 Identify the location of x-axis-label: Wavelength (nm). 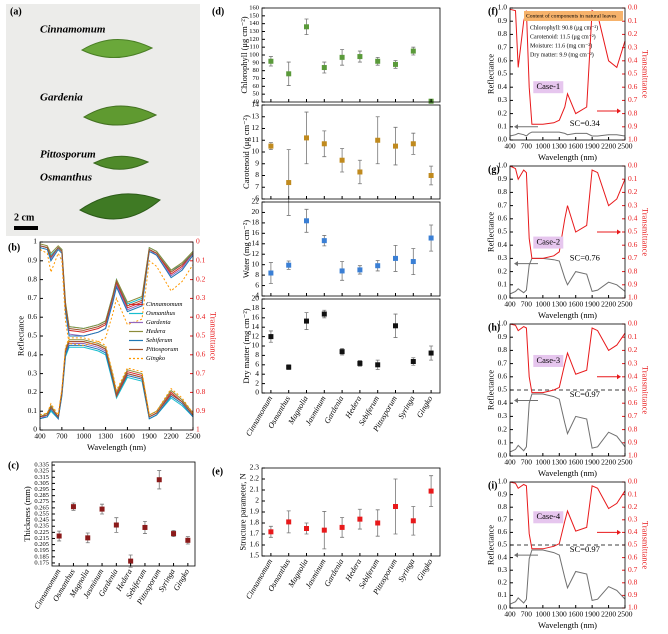
(567, 473).